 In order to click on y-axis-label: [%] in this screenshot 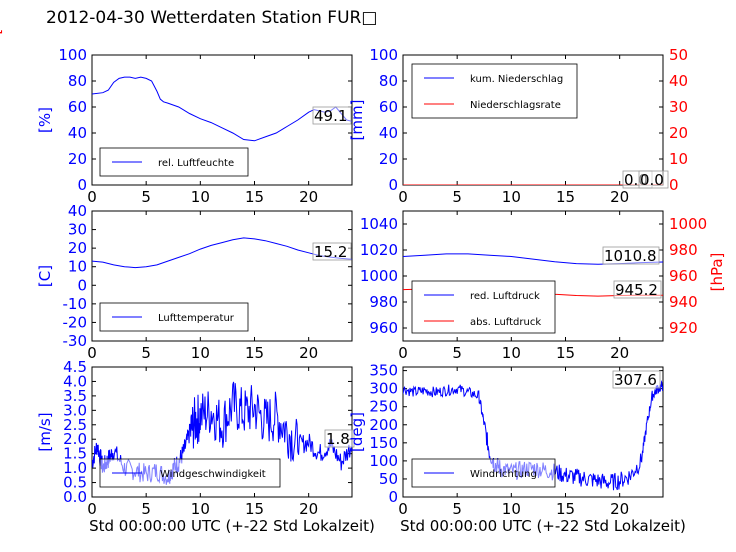, I will do `click(45, 120)`.